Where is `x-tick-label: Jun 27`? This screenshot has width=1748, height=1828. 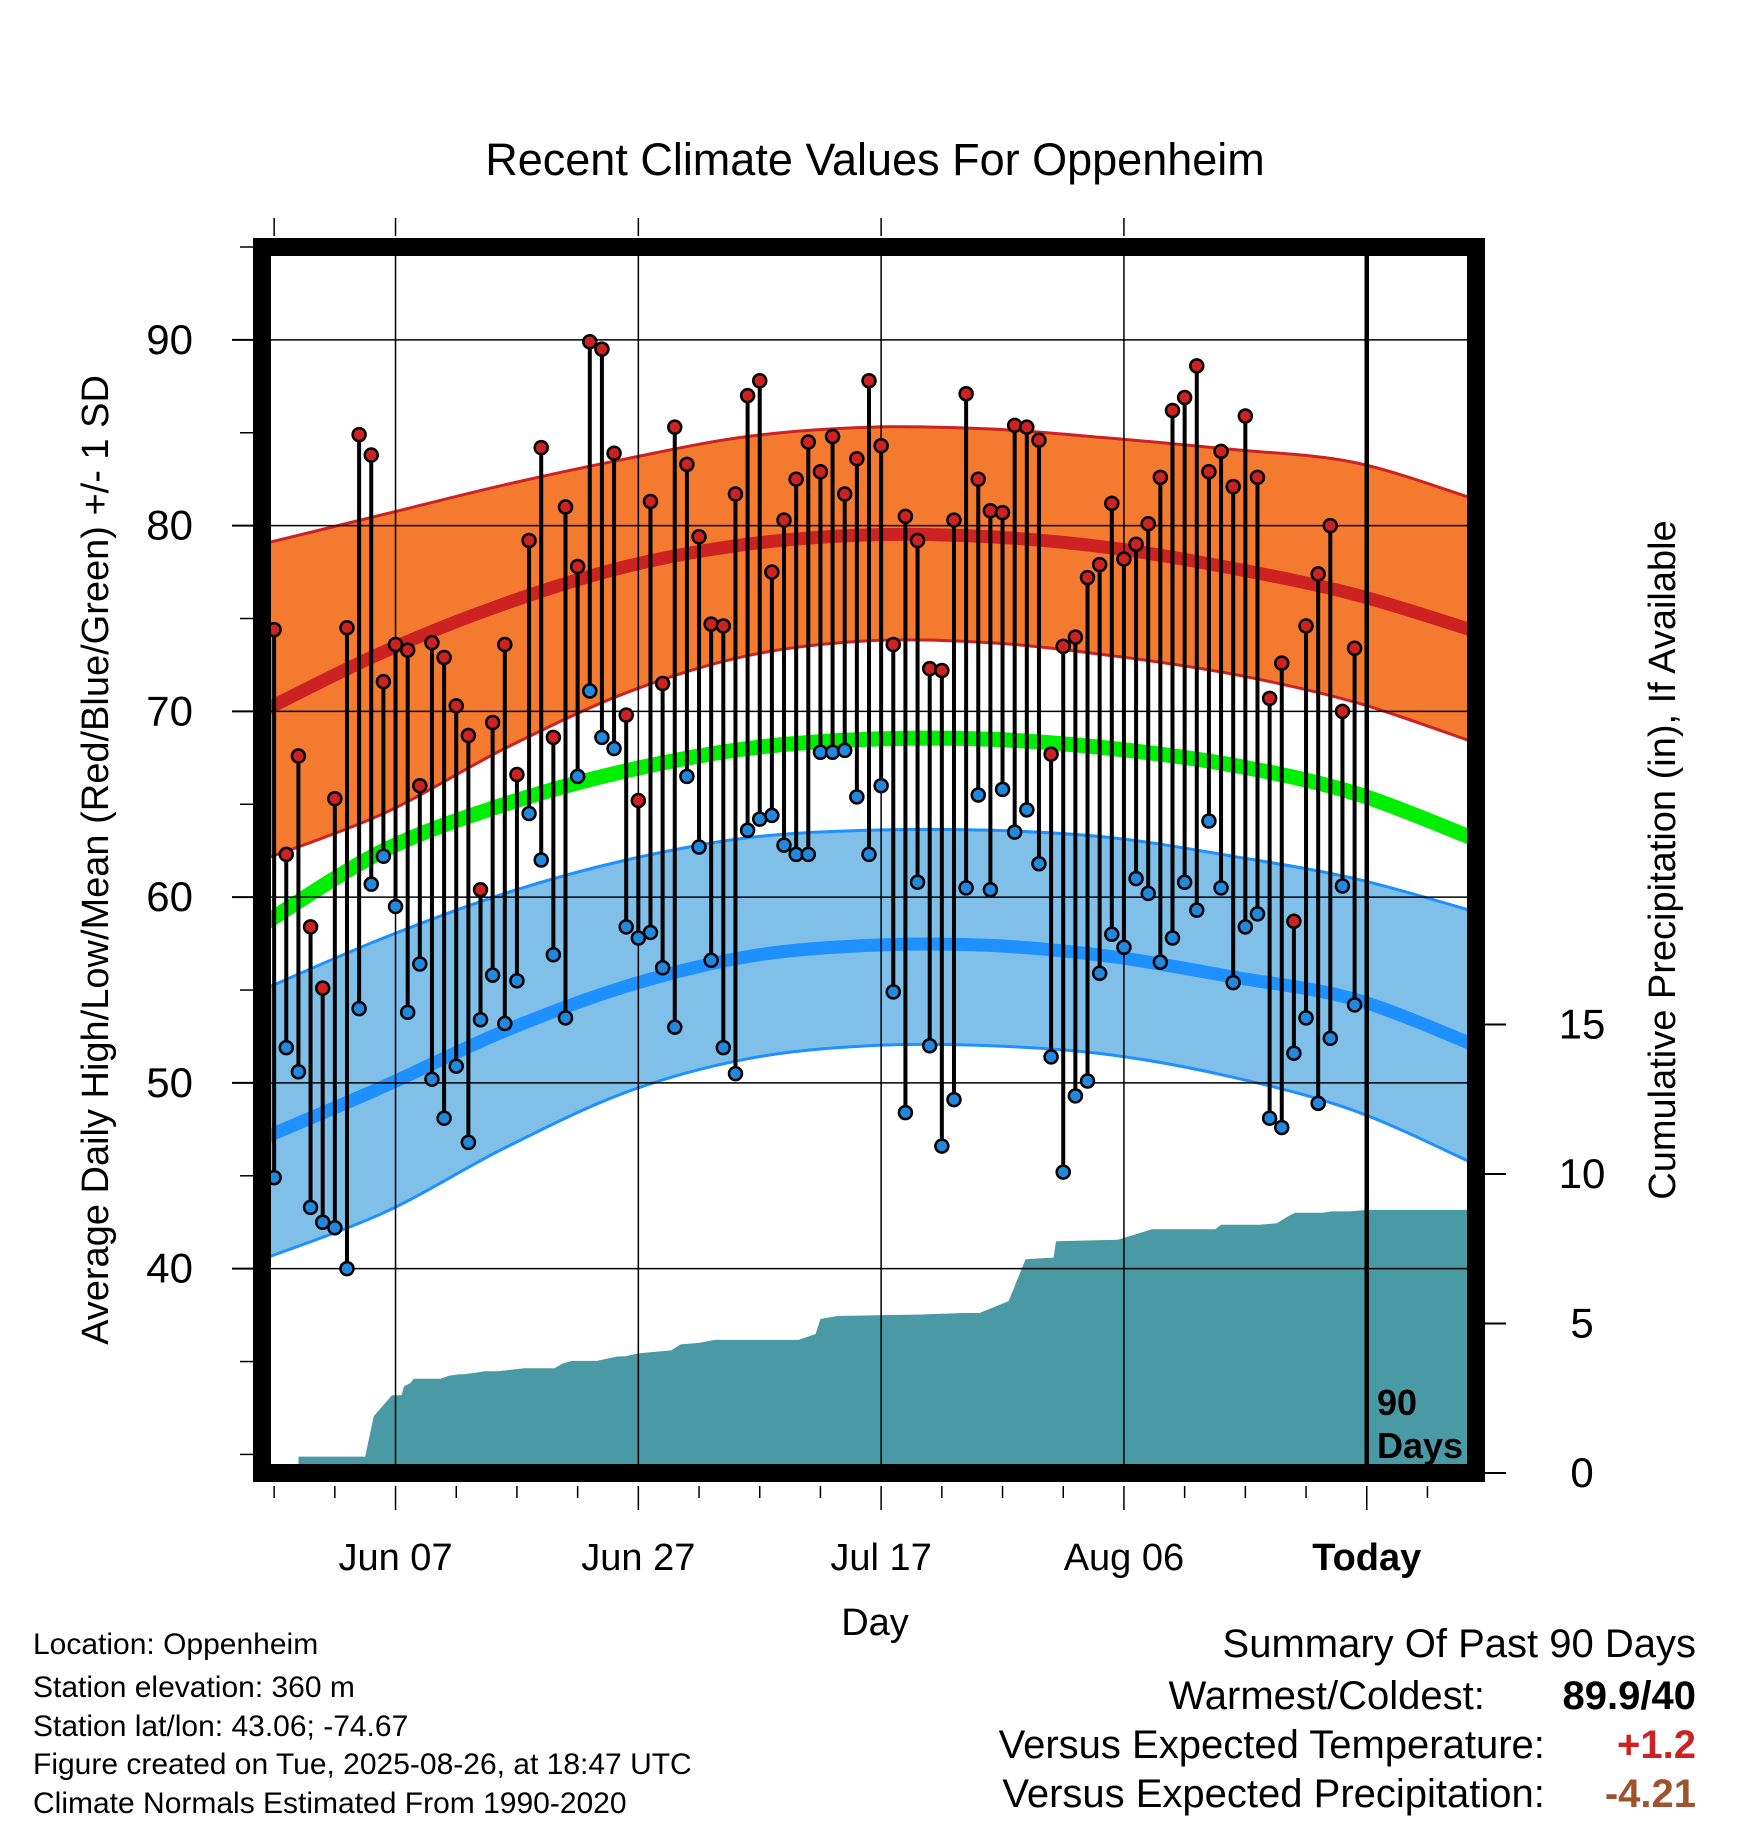
x-tick-label: Jun 27 is located at coordinates (638, 1558).